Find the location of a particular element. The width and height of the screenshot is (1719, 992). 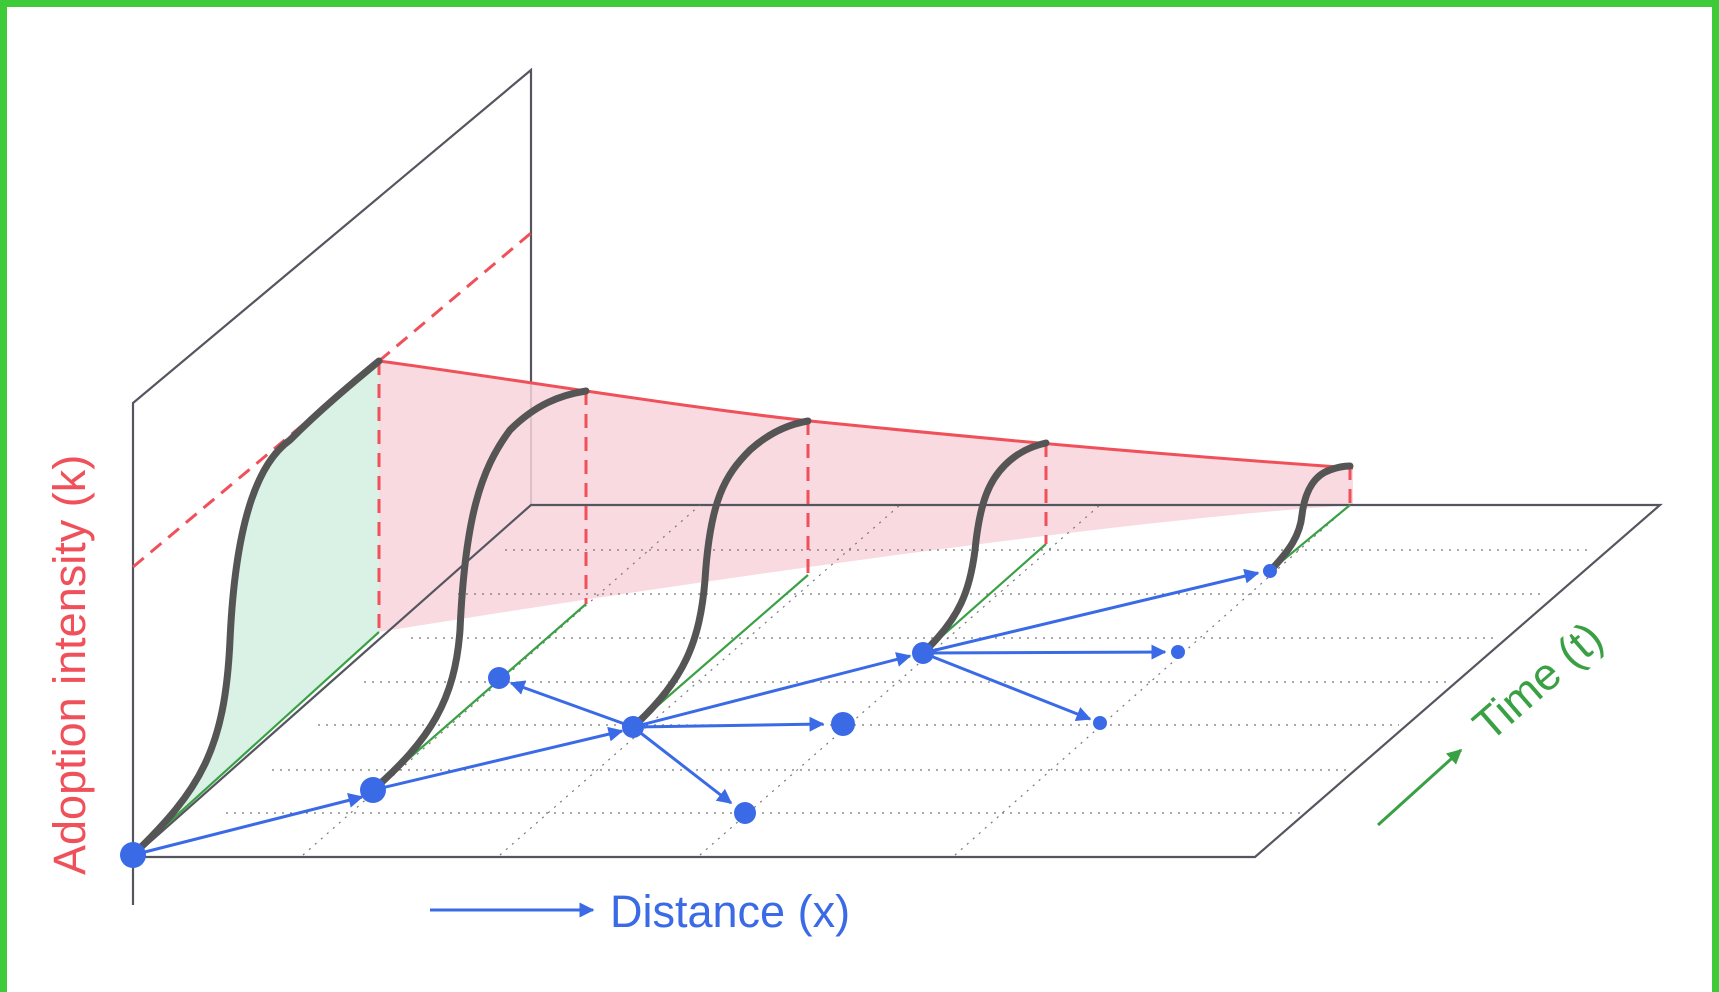

diagonal-arrow-icon is located at coordinates (1419, 787).